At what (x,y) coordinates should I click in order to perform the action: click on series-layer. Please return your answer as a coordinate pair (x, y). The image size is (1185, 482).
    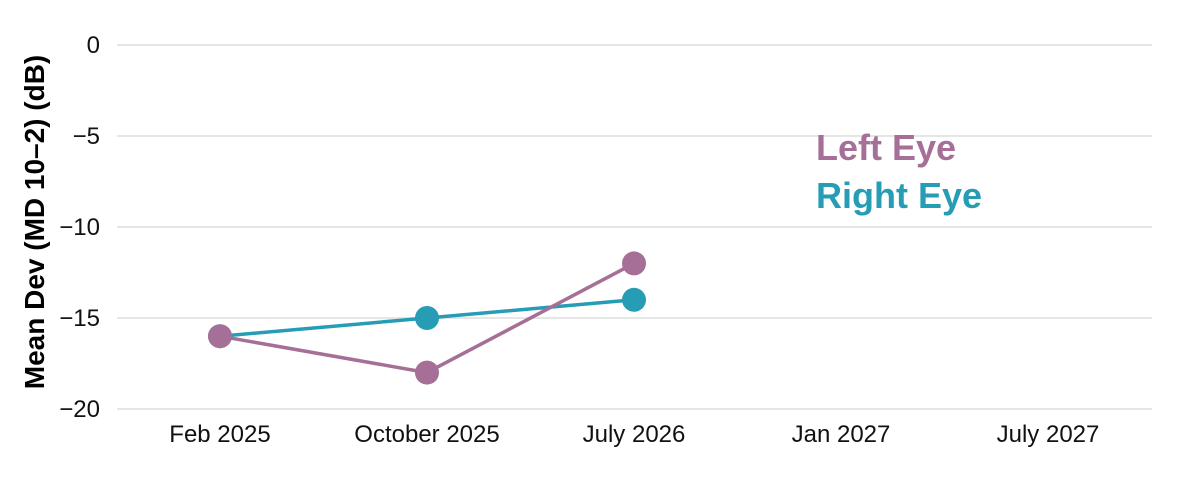
    Looking at the image, I should click on (427, 318).